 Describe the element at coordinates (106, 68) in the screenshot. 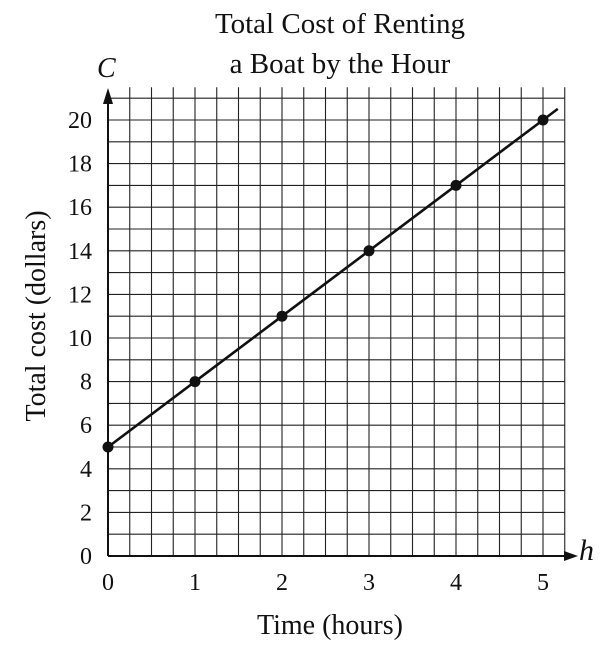

I see `y-axis-variable: C` at that location.